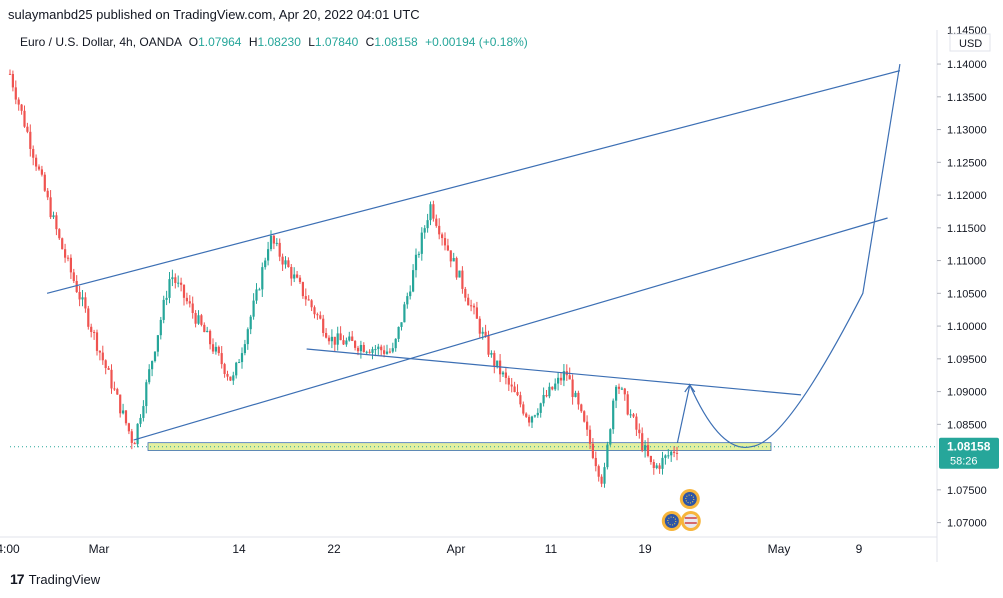 Image resolution: width=1003 pixels, height=598 pixels. What do you see at coordinates (193, 42) in the screenshot?
I see `open-label: O` at bounding box center [193, 42].